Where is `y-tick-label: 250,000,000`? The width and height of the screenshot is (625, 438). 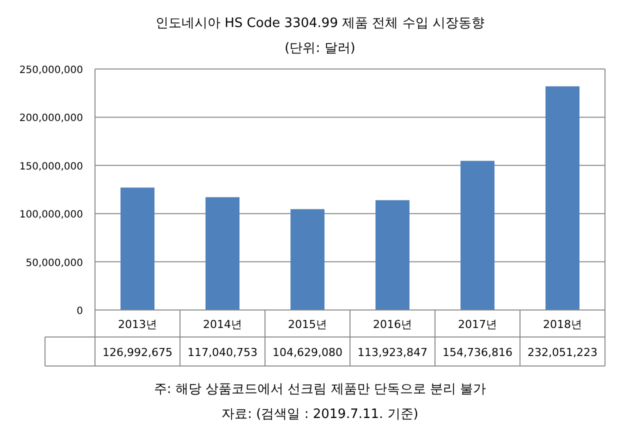 y-tick-label: 250,000,000 is located at coordinates (51, 70).